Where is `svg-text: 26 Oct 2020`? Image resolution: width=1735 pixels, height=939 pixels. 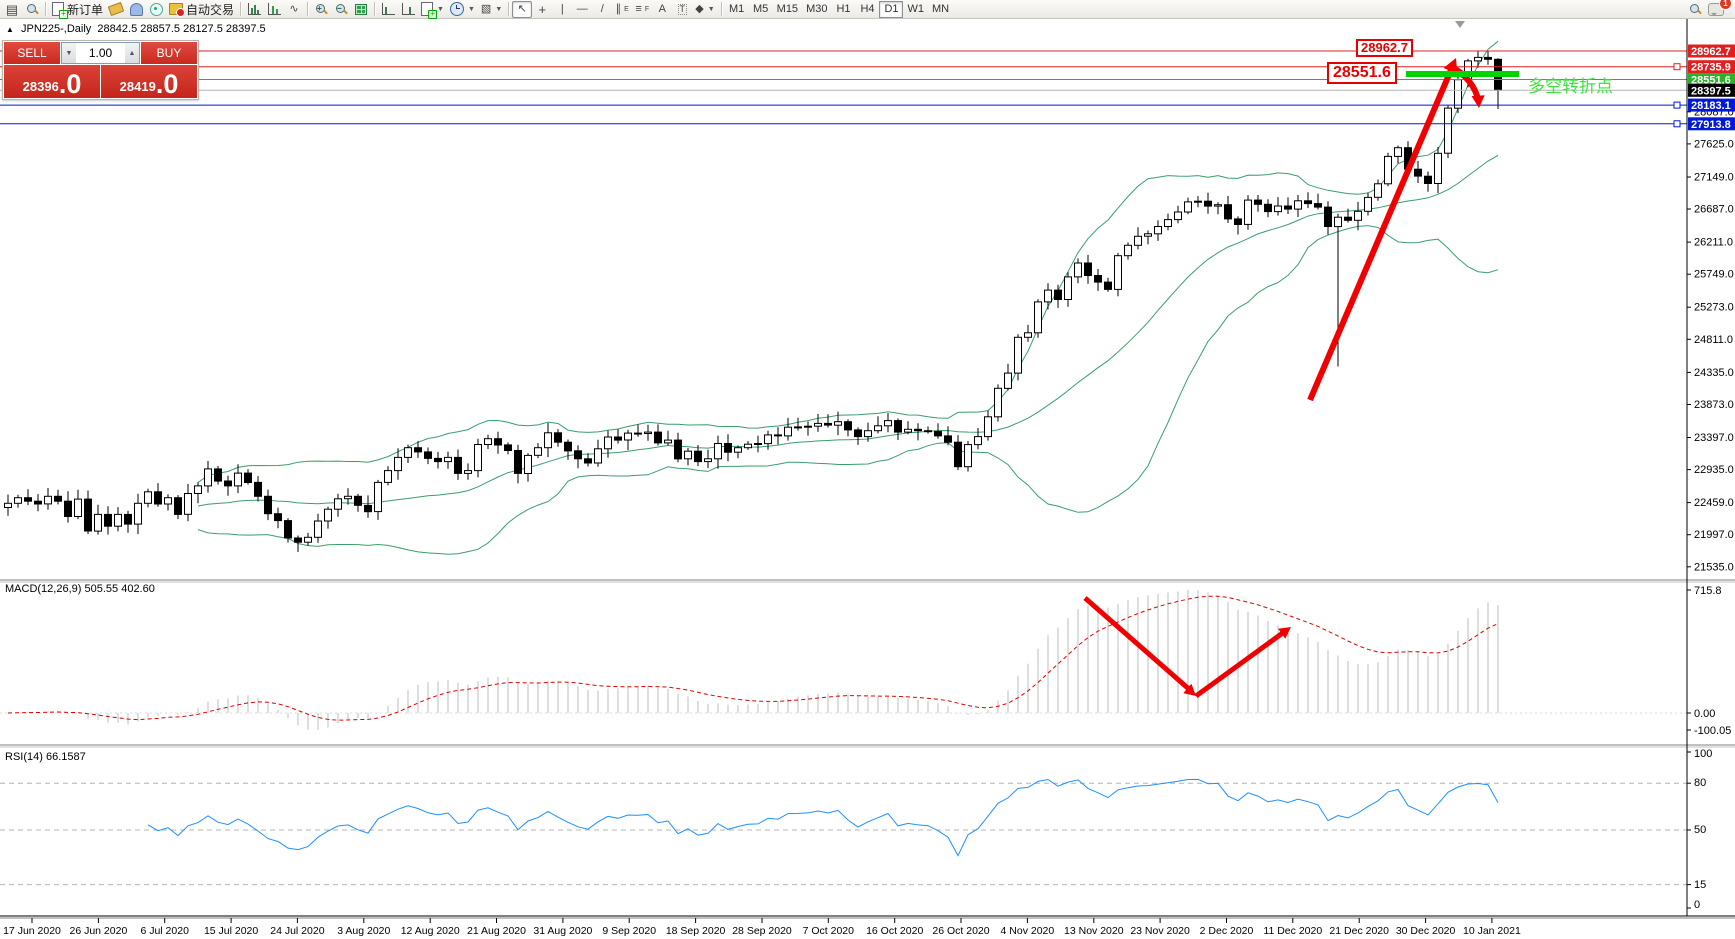
svg-text: 26 Oct 2020 is located at coordinates (960, 931).